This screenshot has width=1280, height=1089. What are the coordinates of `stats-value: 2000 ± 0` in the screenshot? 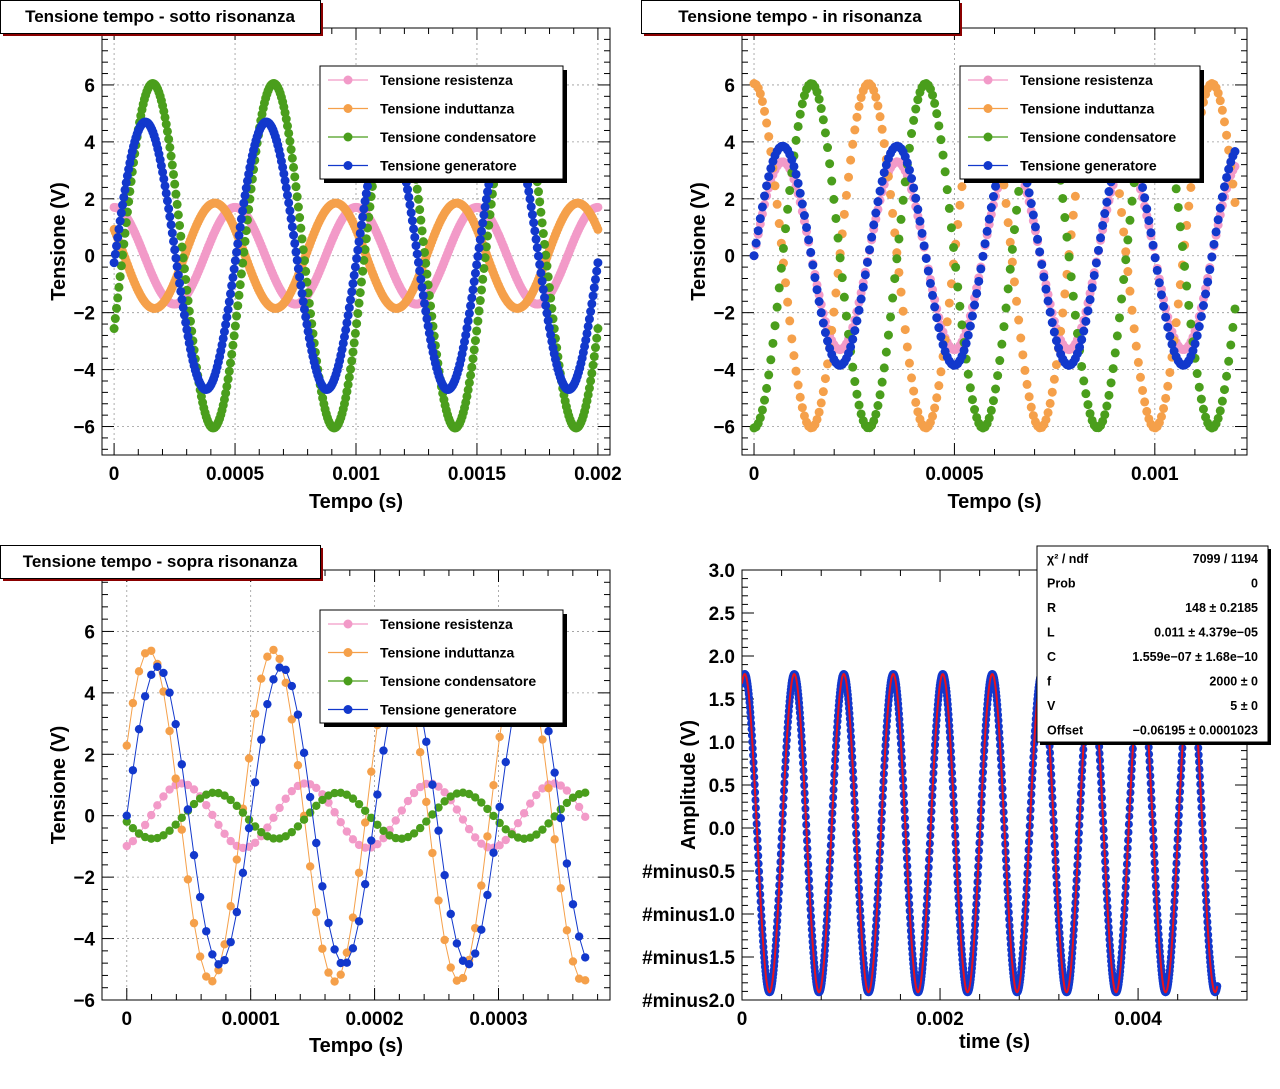 It's located at (1233, 682).